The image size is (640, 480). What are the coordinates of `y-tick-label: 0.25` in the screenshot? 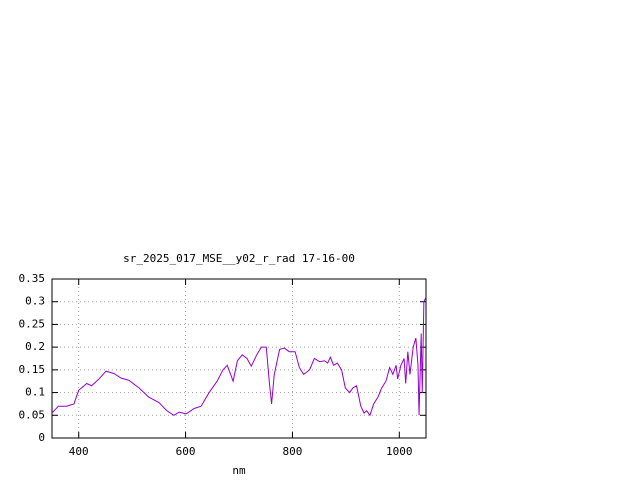 It's located at (32, 323).